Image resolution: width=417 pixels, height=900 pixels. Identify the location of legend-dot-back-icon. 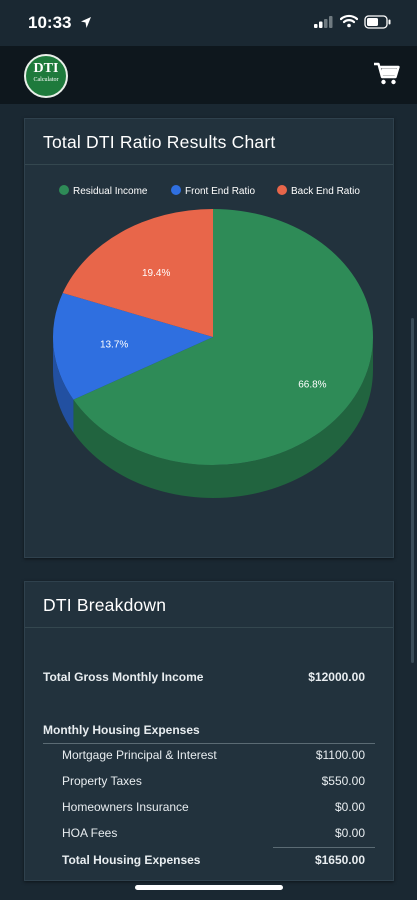
(282, 190).